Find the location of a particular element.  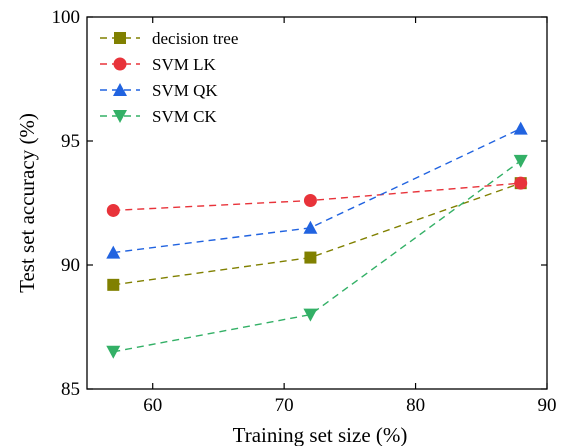

x-axis-title: Training set size (%) is located at coordinates (320, 434).